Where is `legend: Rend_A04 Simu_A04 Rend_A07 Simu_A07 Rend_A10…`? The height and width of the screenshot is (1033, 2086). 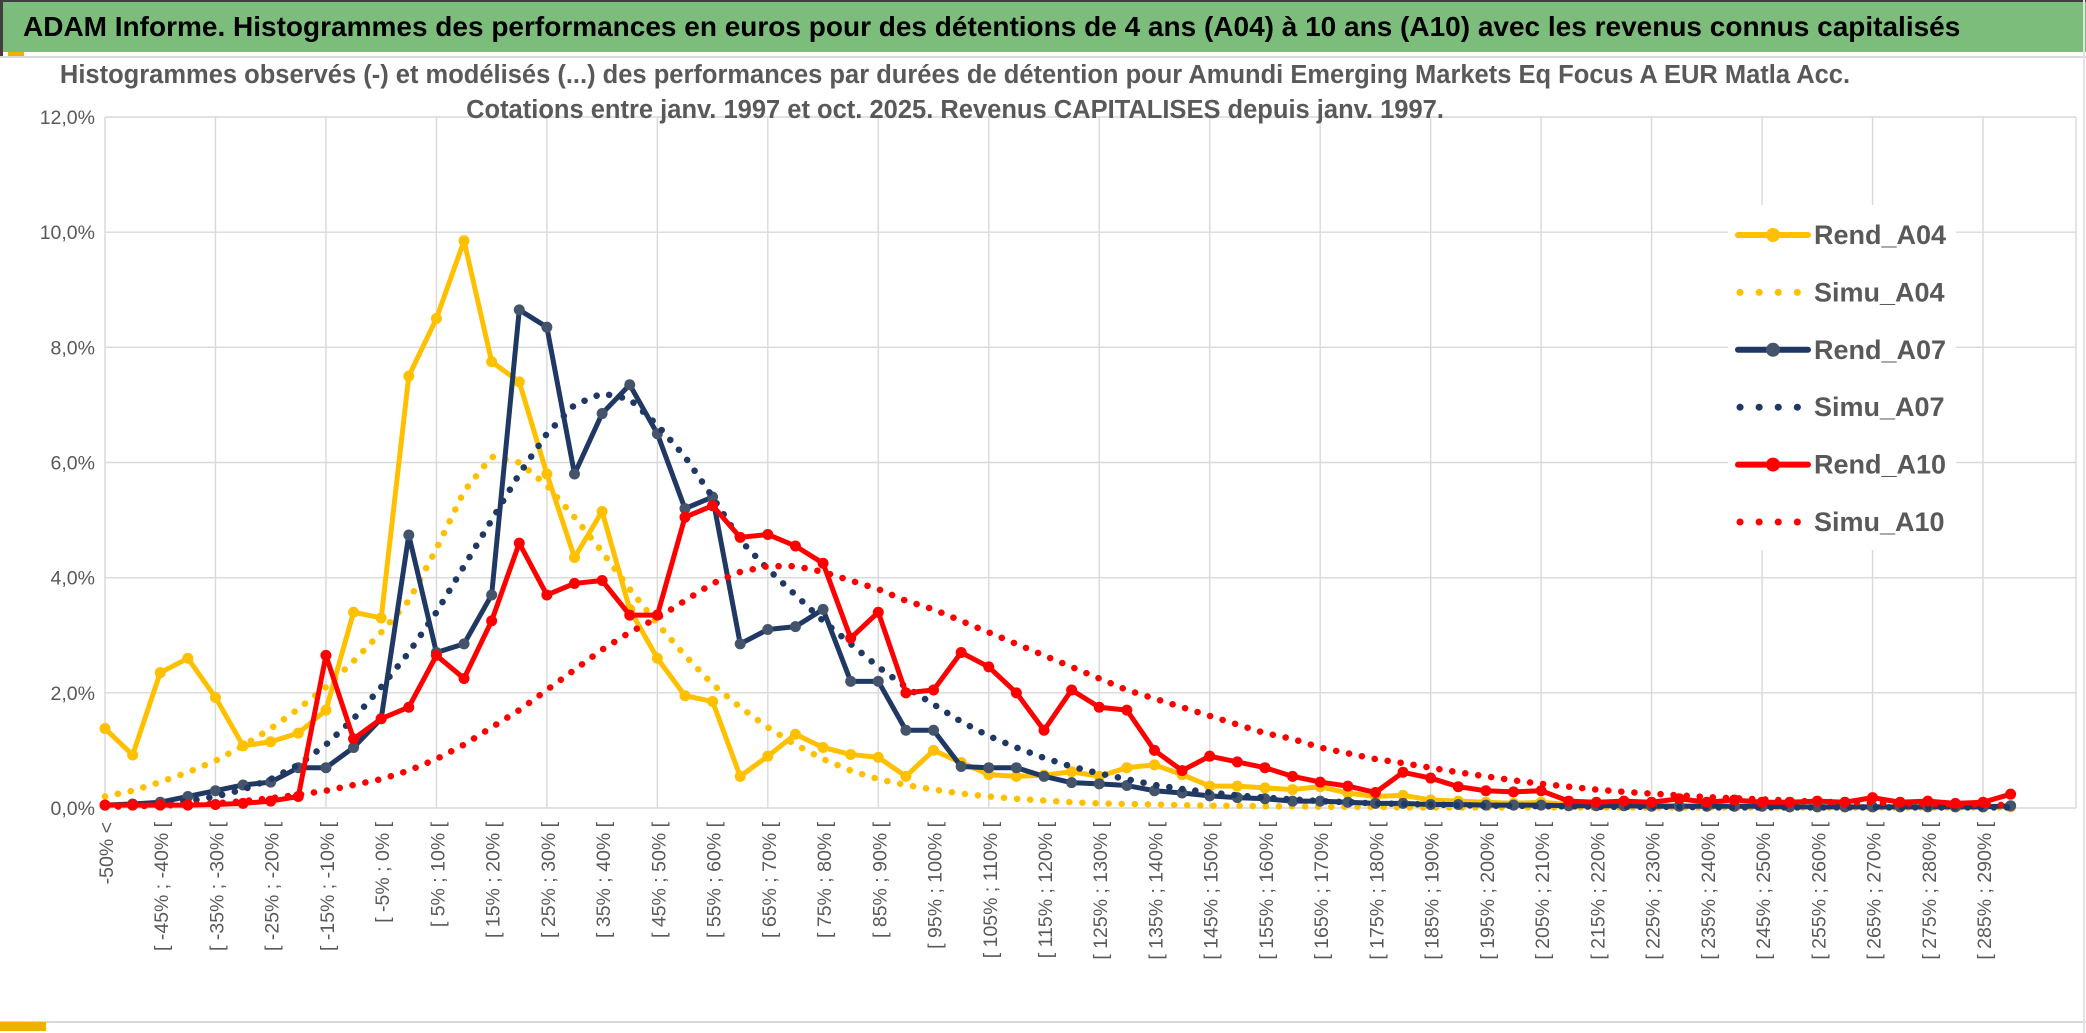
legend: Rend_A04 Simu_A04 Rend_A07 Simu_A07 Rend_A10… is located at coordinates (1842, 377).